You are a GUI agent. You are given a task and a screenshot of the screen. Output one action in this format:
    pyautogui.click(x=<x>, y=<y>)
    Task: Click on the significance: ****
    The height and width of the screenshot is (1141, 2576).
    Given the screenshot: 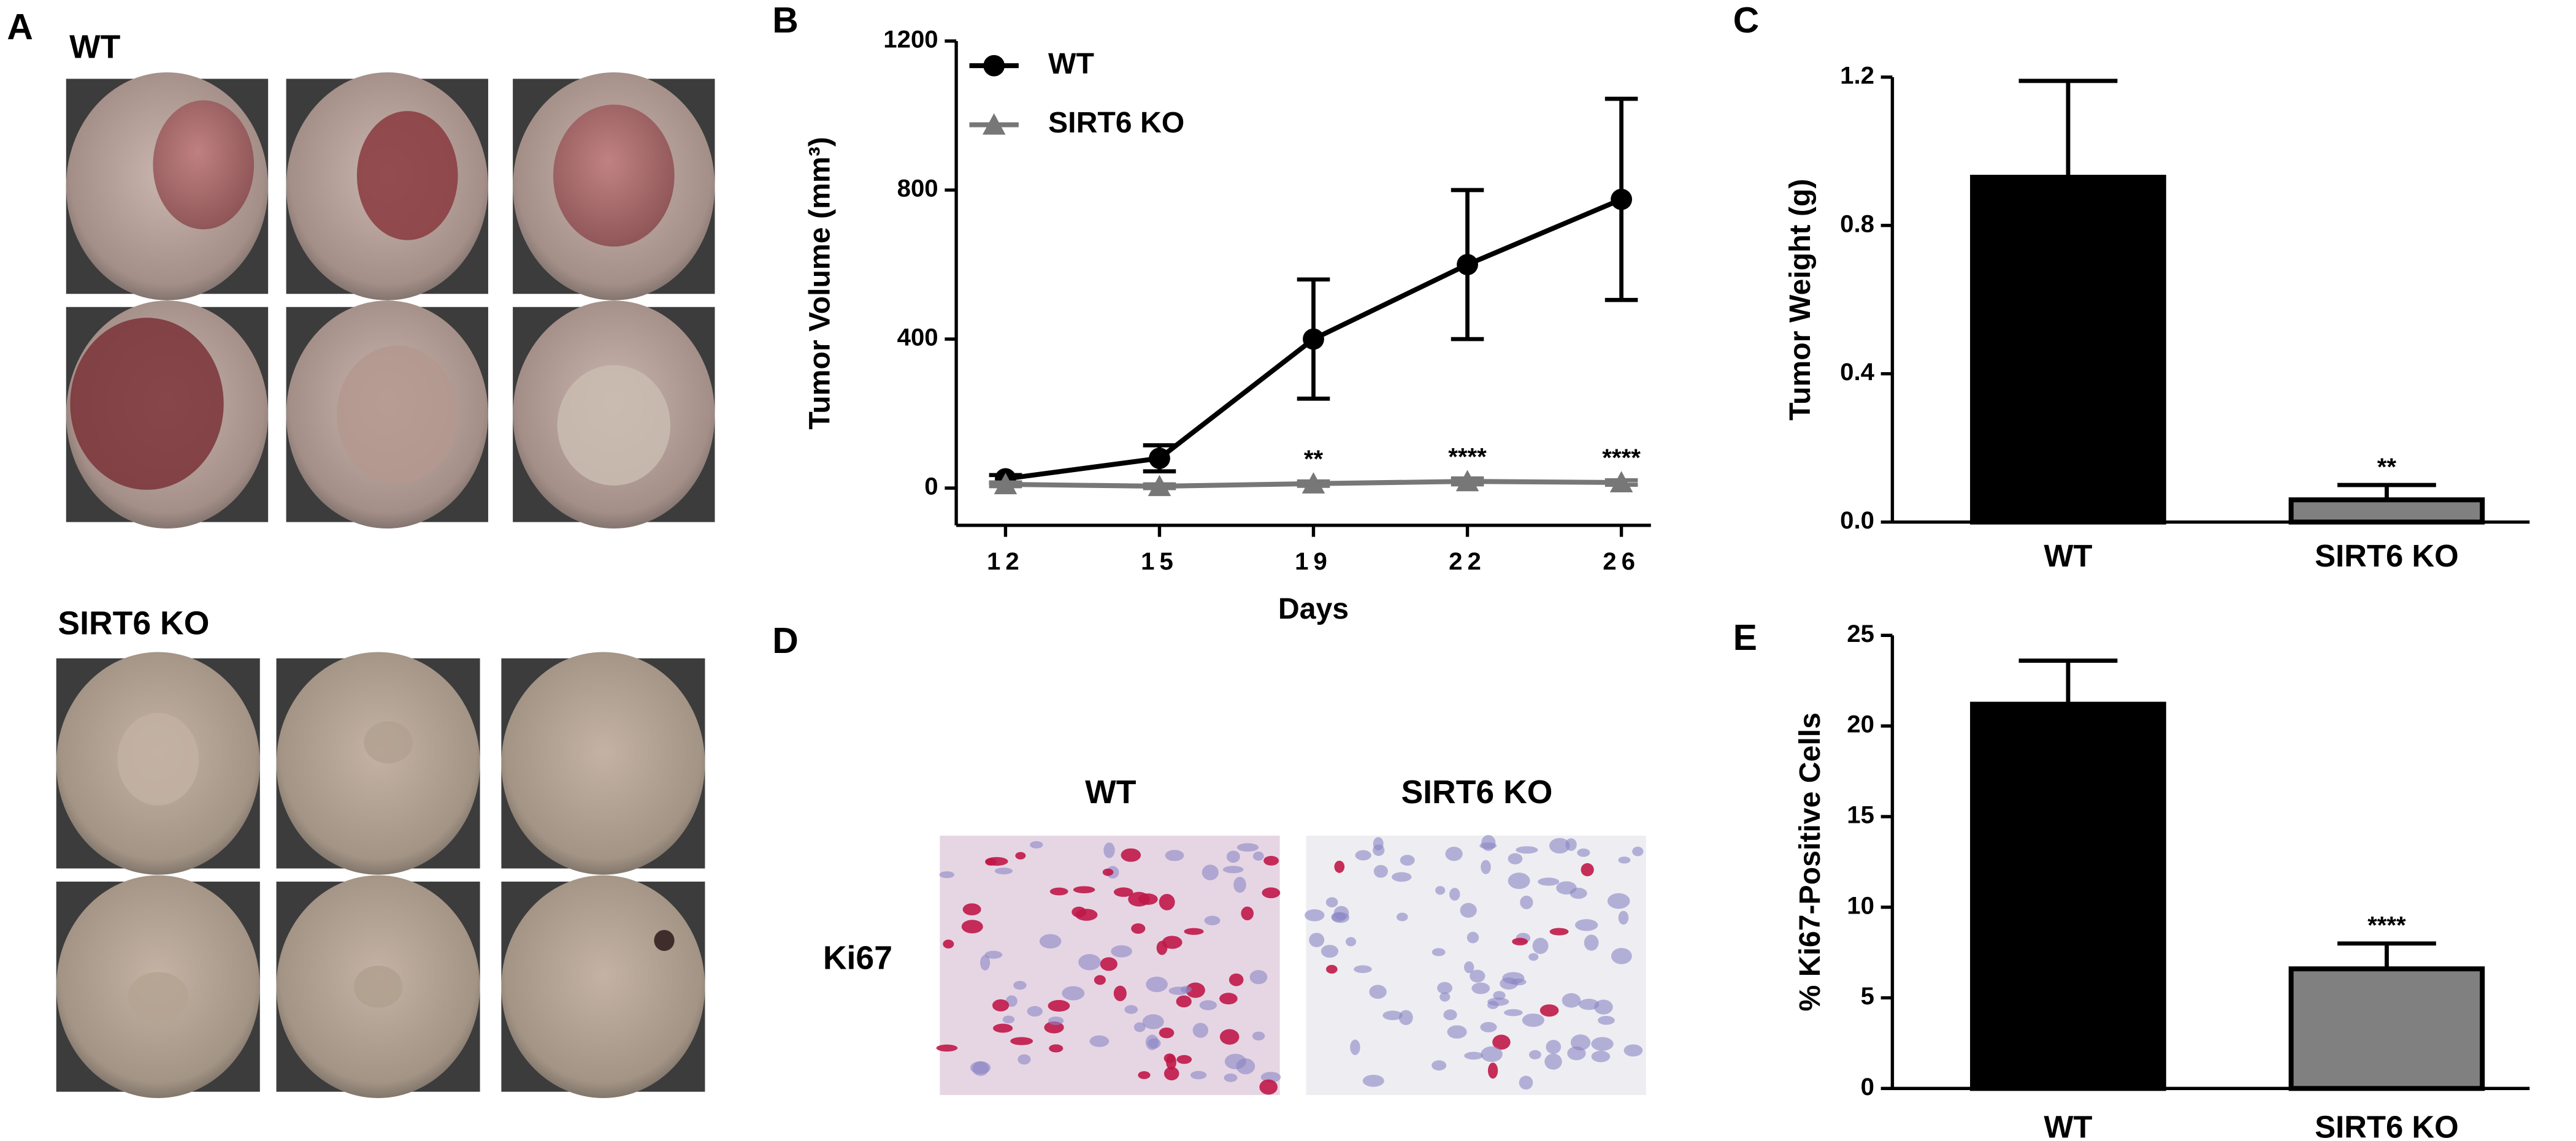 What is the action you would take?
    pyautogui.click(x=1621, y=457)
    